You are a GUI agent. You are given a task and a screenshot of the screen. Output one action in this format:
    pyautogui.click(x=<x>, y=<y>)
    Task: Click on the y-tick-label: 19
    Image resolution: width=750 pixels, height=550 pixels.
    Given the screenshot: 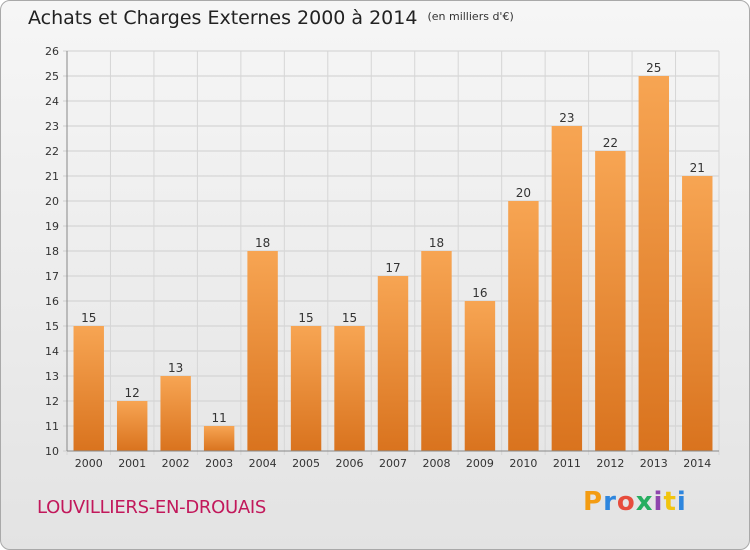 What is the action you would take?
    pyautogui.click(x=52, y=226)
    